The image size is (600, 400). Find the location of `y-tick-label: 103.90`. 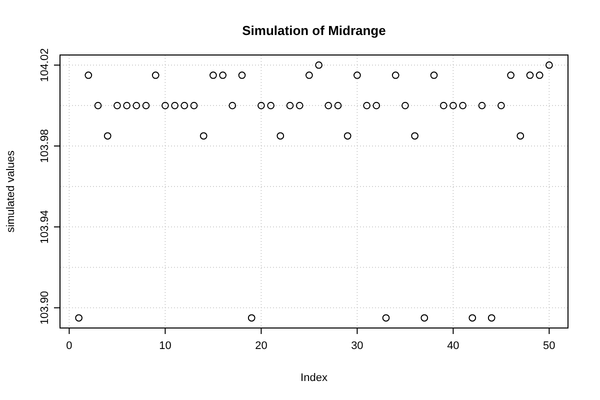

y-tick-label: 103.90 is located at coordinates (45, 307).